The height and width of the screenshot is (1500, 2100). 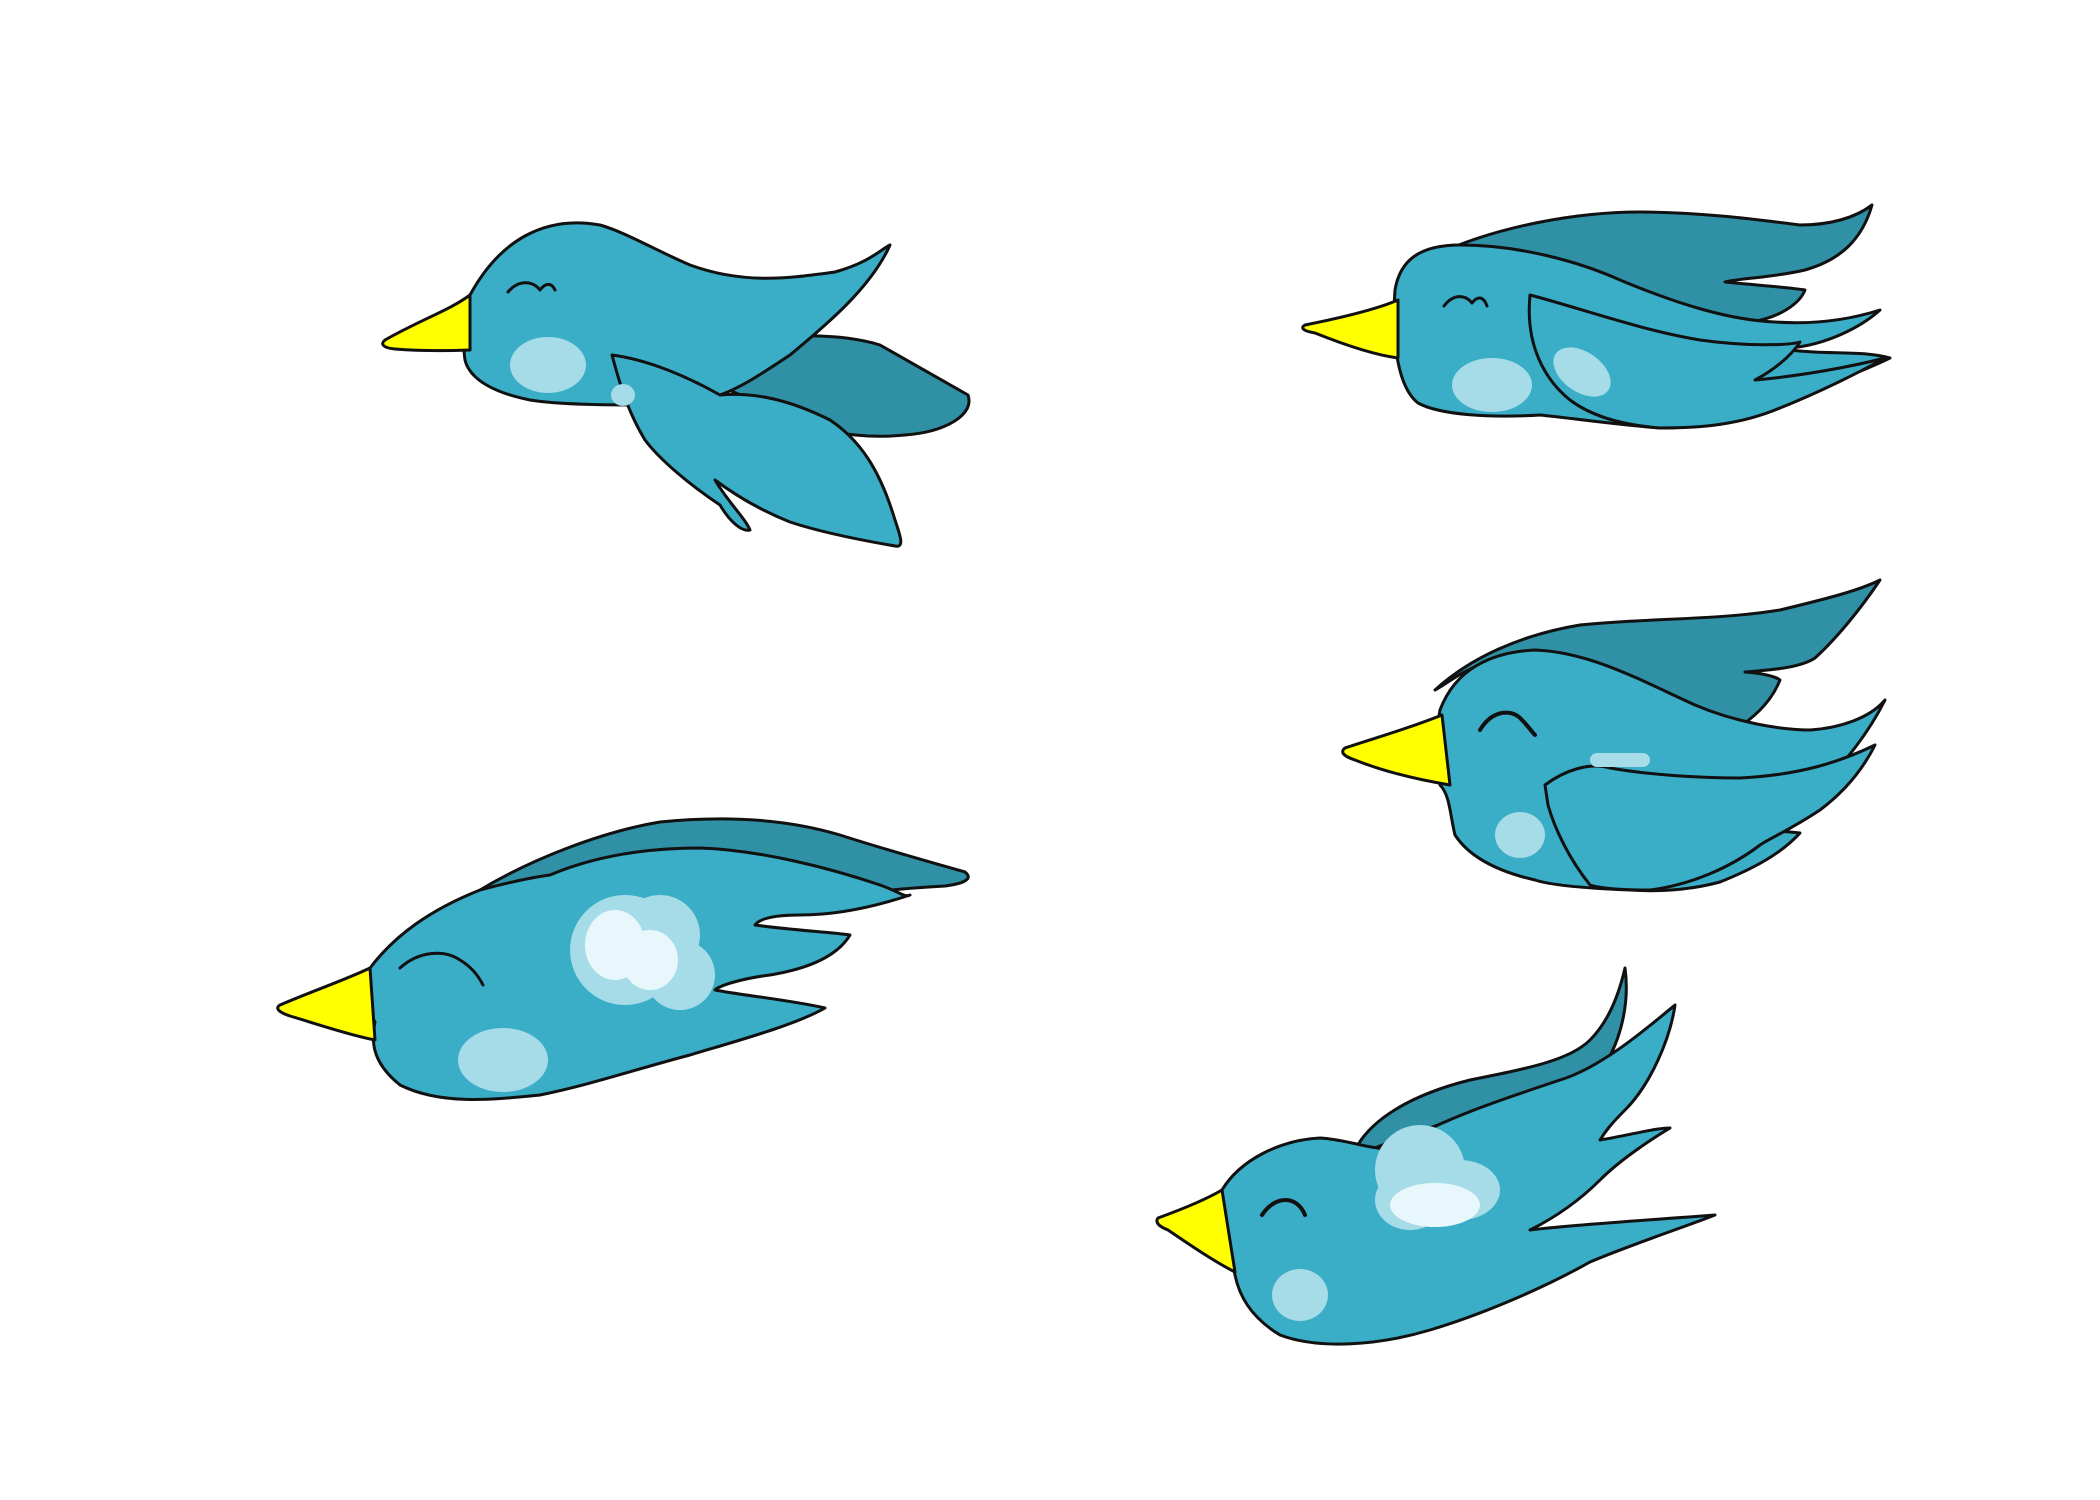 I want to click on bird-frame-wings-level, so click(x=623, y=959).